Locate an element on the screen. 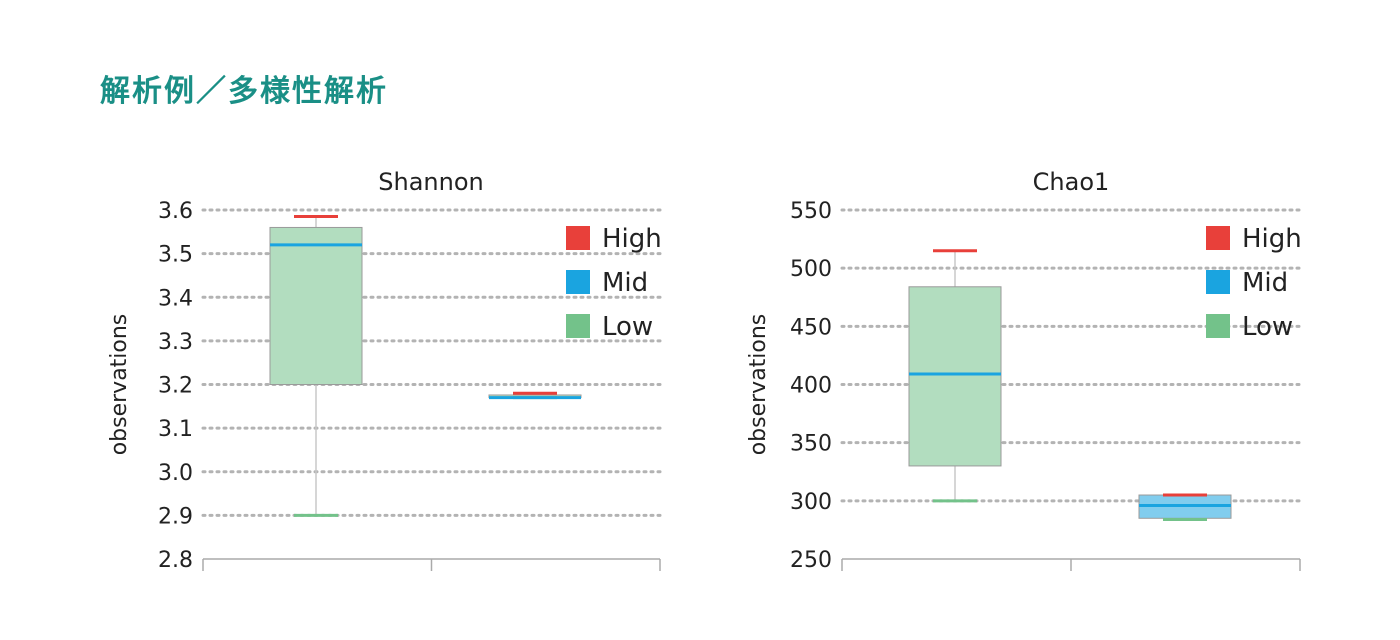 Image resolution: width=1400 pixels, height=640 pixels. chart1-legend-label-low: Low is located at coordinates (627, 327).